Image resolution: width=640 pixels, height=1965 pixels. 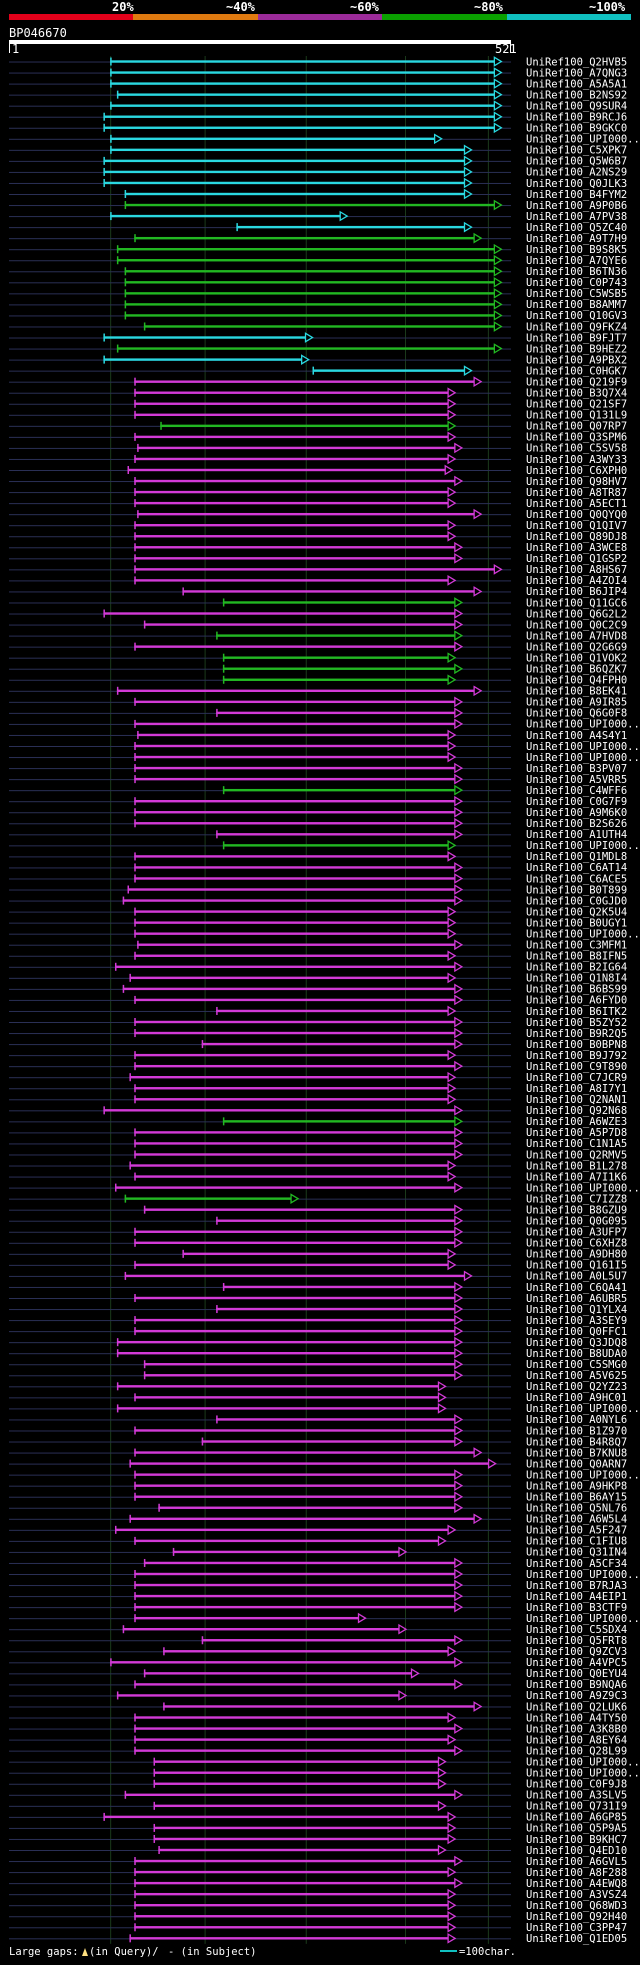 What do you see at coordinates (318, 84) in the screenshot?
I see `hit-row: UniRef100_A5A5A1` at bounding box center [318, 84].